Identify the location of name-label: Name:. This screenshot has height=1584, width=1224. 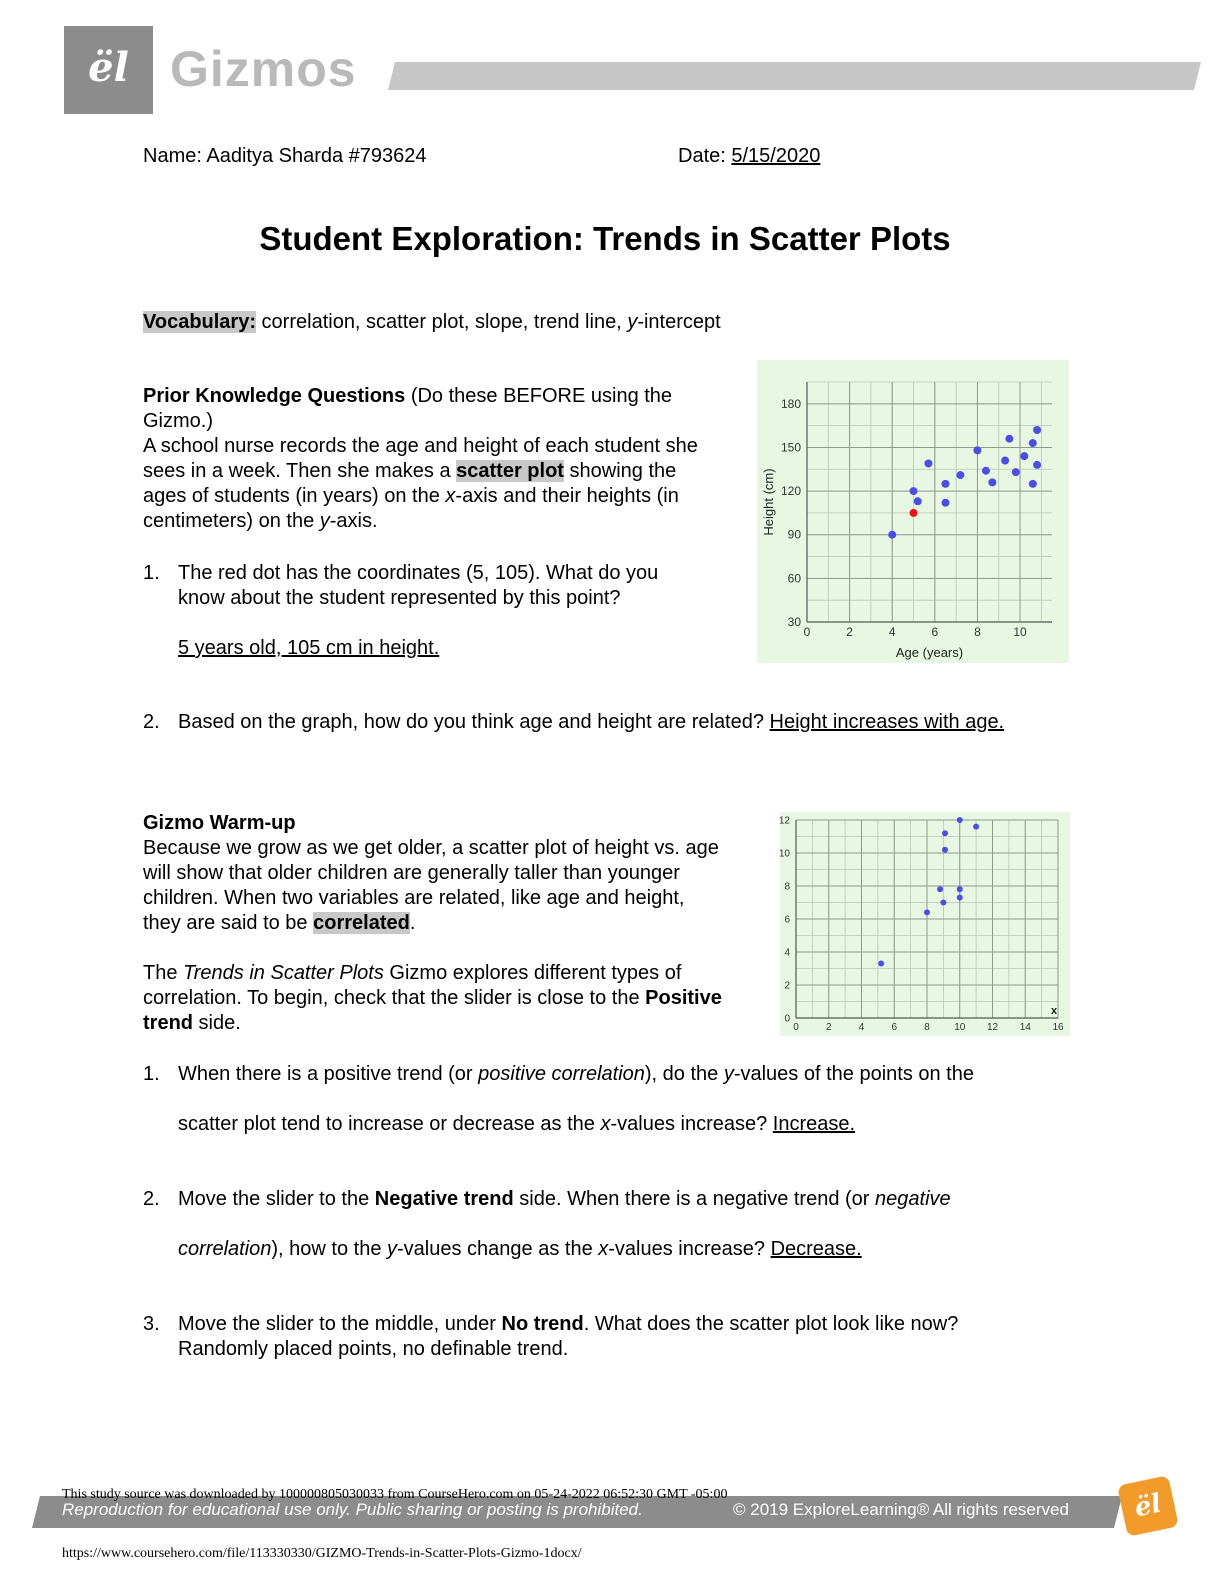
(172, 156).